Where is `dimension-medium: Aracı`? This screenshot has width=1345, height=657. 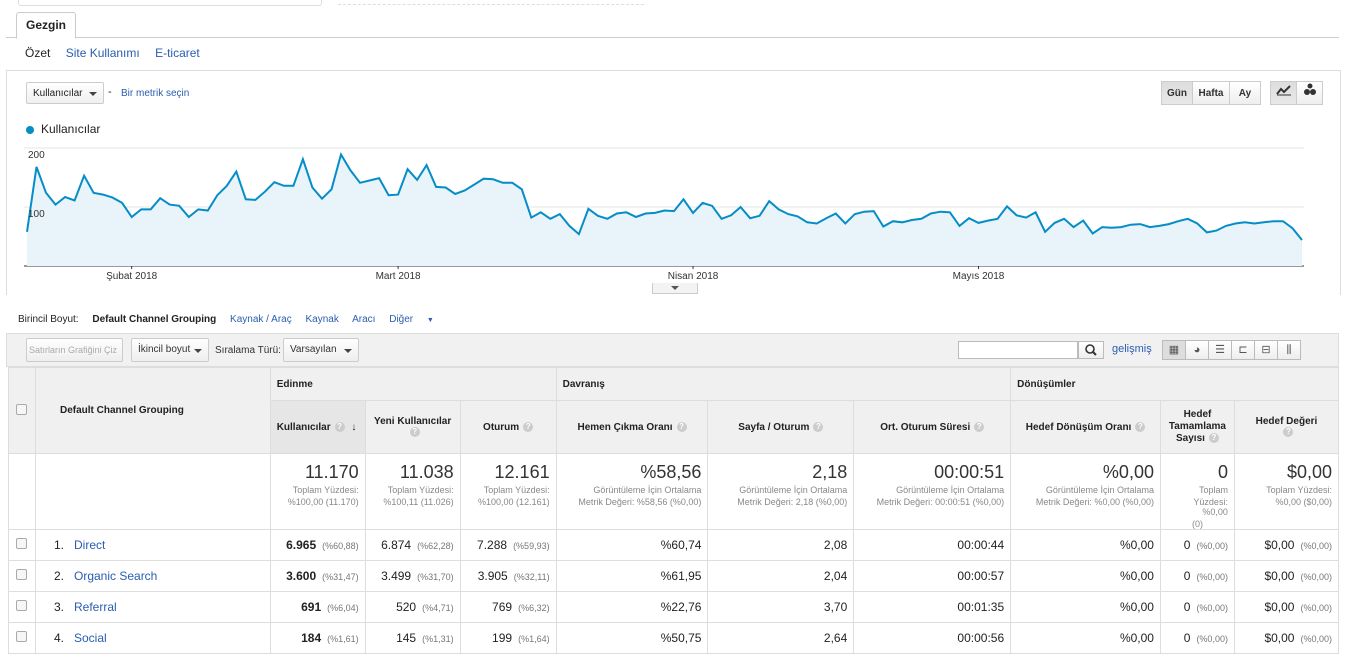 dimension-medium: Aracı is located at coordinates (364, 319).